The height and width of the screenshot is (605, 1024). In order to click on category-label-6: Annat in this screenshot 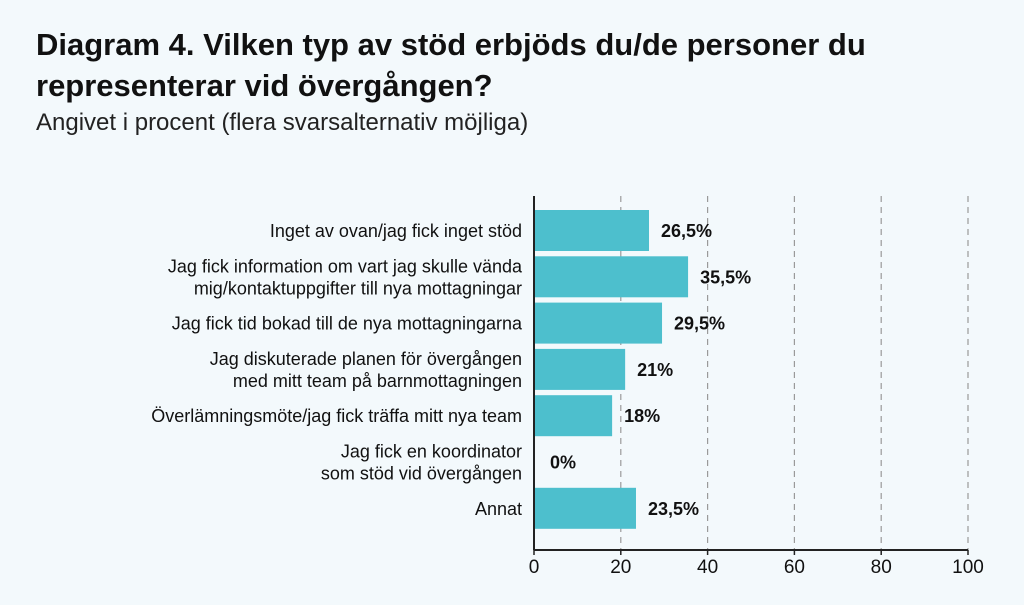, I will do `click(498, 509)`.